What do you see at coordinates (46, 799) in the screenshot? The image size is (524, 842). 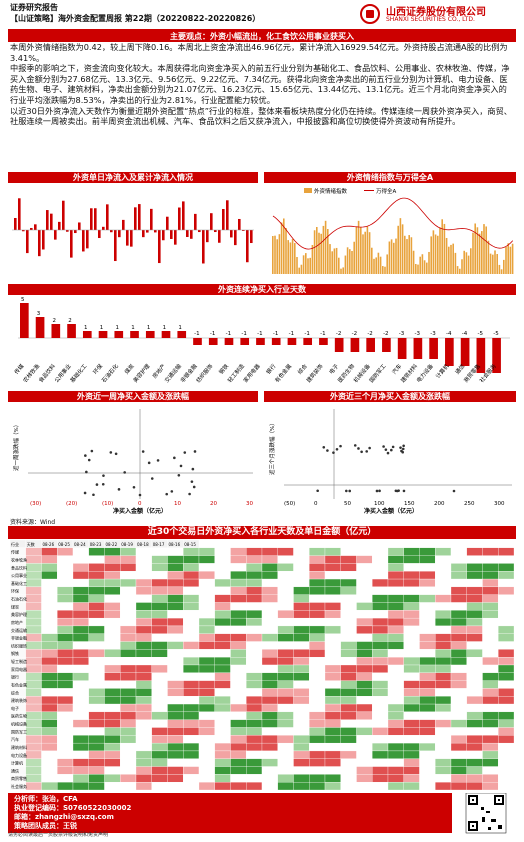 I see `analyst-name: 分析师：张治，CFA` at bounding box center [46, 799].